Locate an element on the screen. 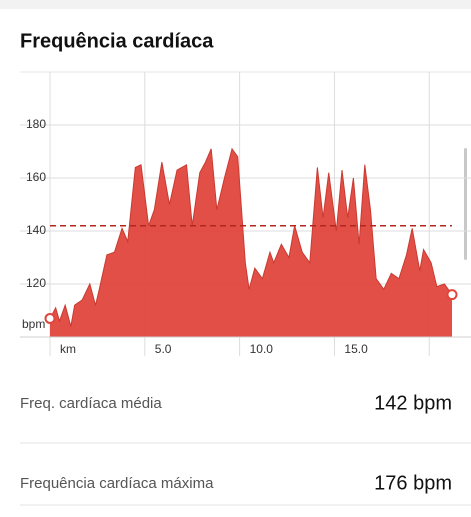 This screenshot has height=517, width=471. stat-label: Frequência cardíaca máxima is located at coordinates (117, 483).